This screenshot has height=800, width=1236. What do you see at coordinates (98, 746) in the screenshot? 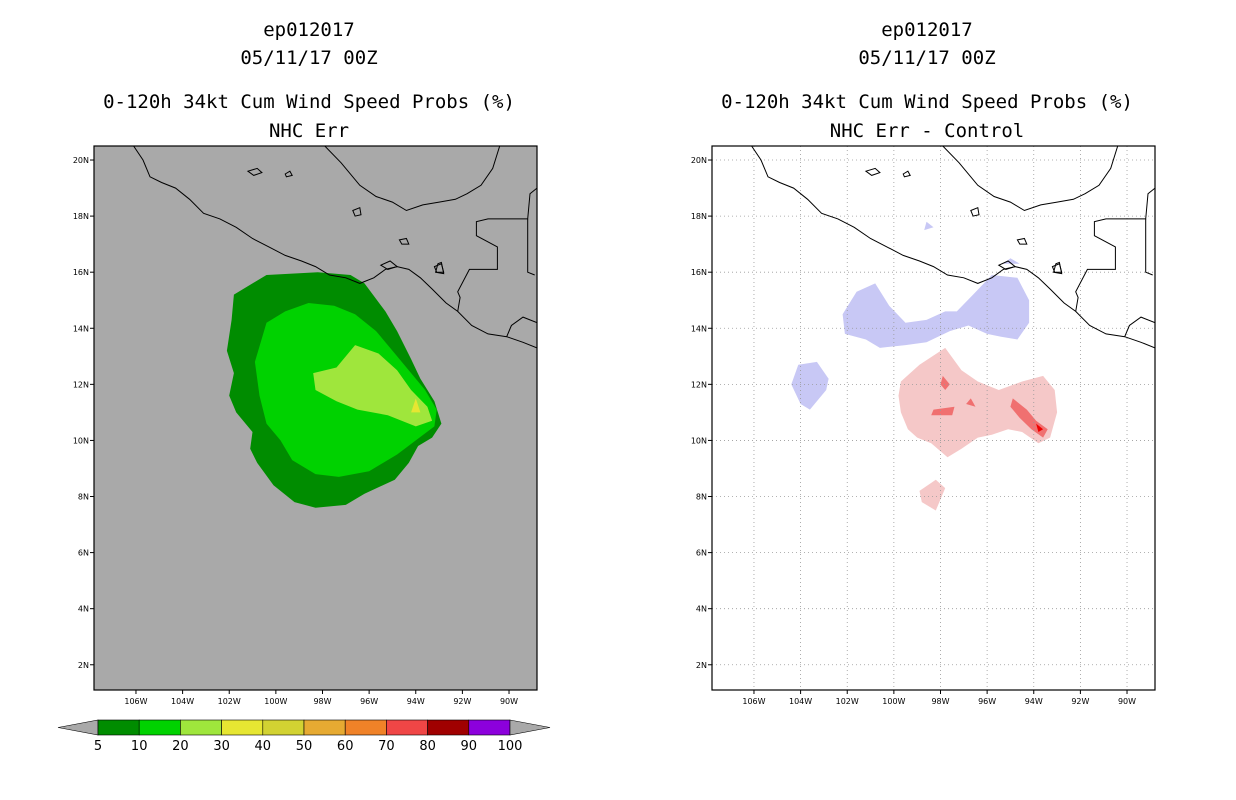
I see `colorbar-label: 5` at bounding box center [98, 746].